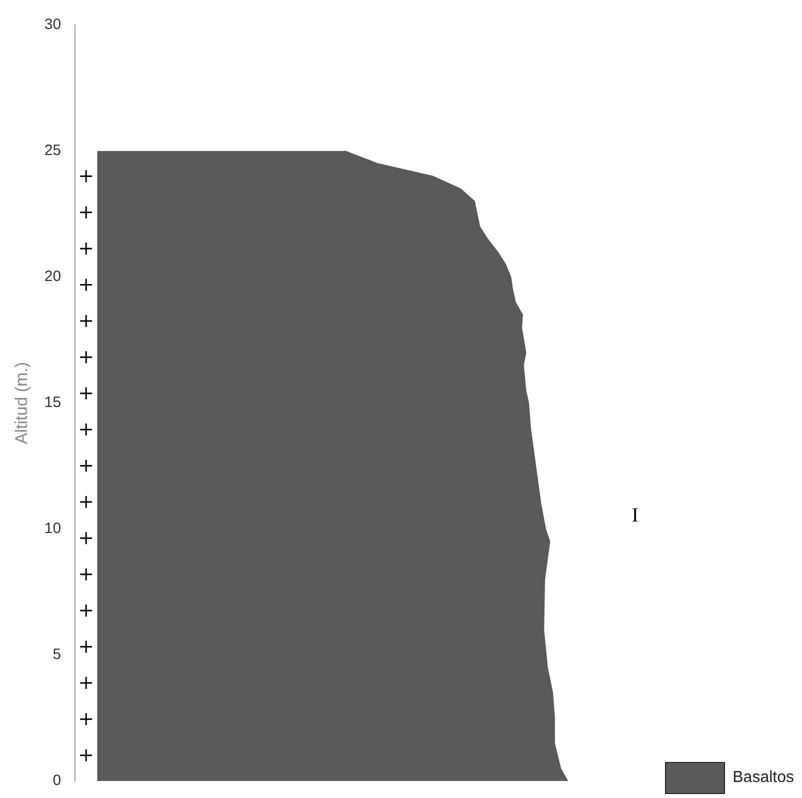 The height and width of the screenshot is (798, 802). What do you see at coordinates (53, 529) in the screenshot?
I see `y-tick-label: 10` at bounding box center [53, 529].